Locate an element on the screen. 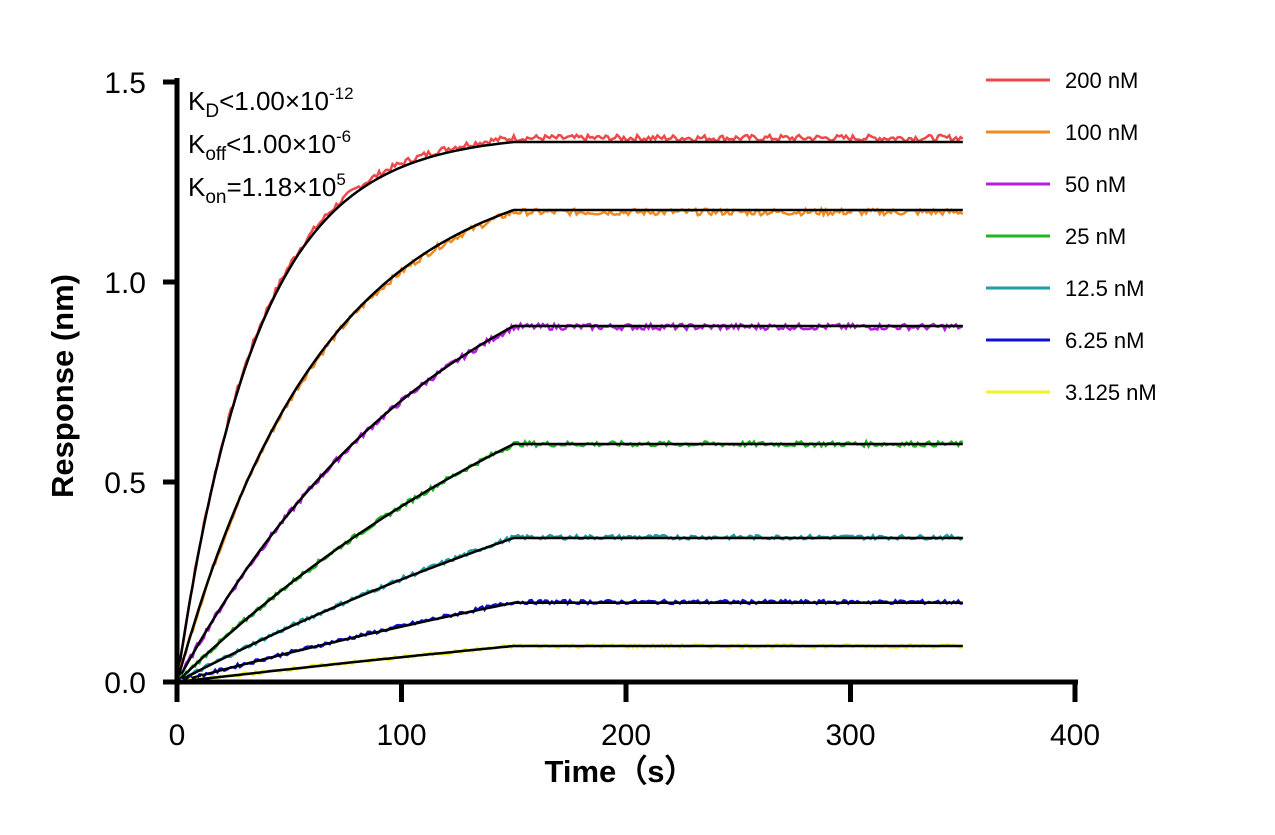 This screenshot has height=835, width=1275. kon-annotation: Kon=1.18×105 is located at coordinates (267, 189).